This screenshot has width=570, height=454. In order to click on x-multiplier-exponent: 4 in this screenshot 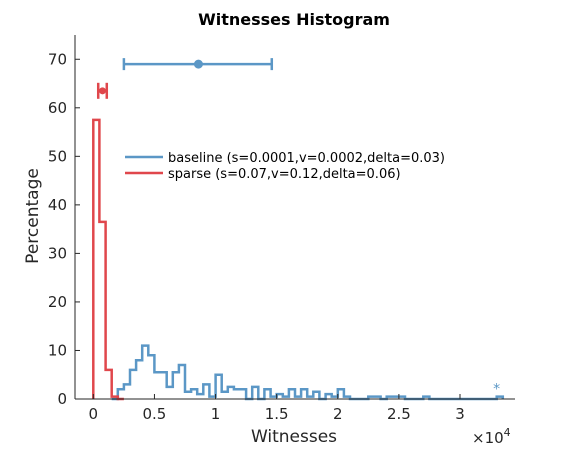, I will do `click(507, 432)`.